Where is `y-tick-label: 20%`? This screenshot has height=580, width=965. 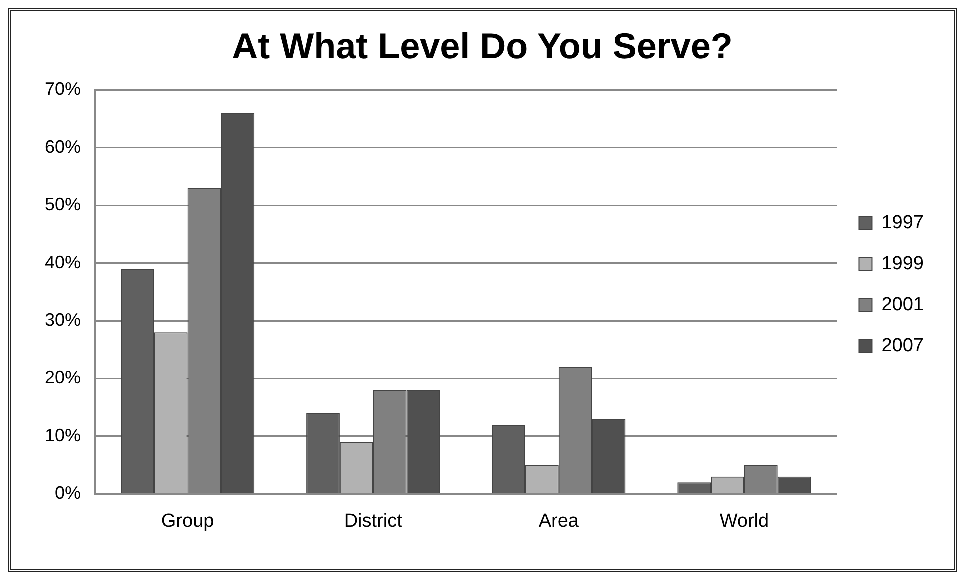 y-tick-label: 20% is located at coordinates (63, 378).